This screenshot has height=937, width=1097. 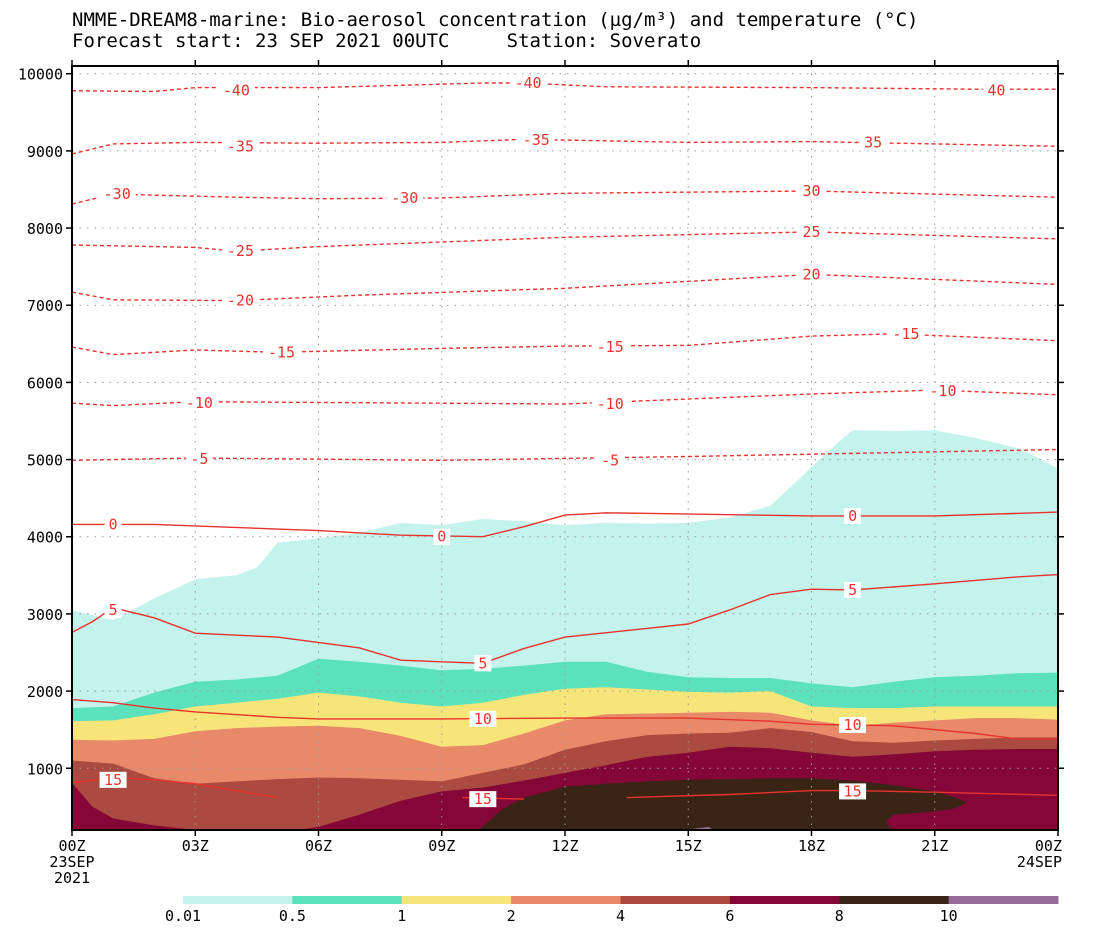 I want to click on contour-label: -30, so click(x=404, y=198).